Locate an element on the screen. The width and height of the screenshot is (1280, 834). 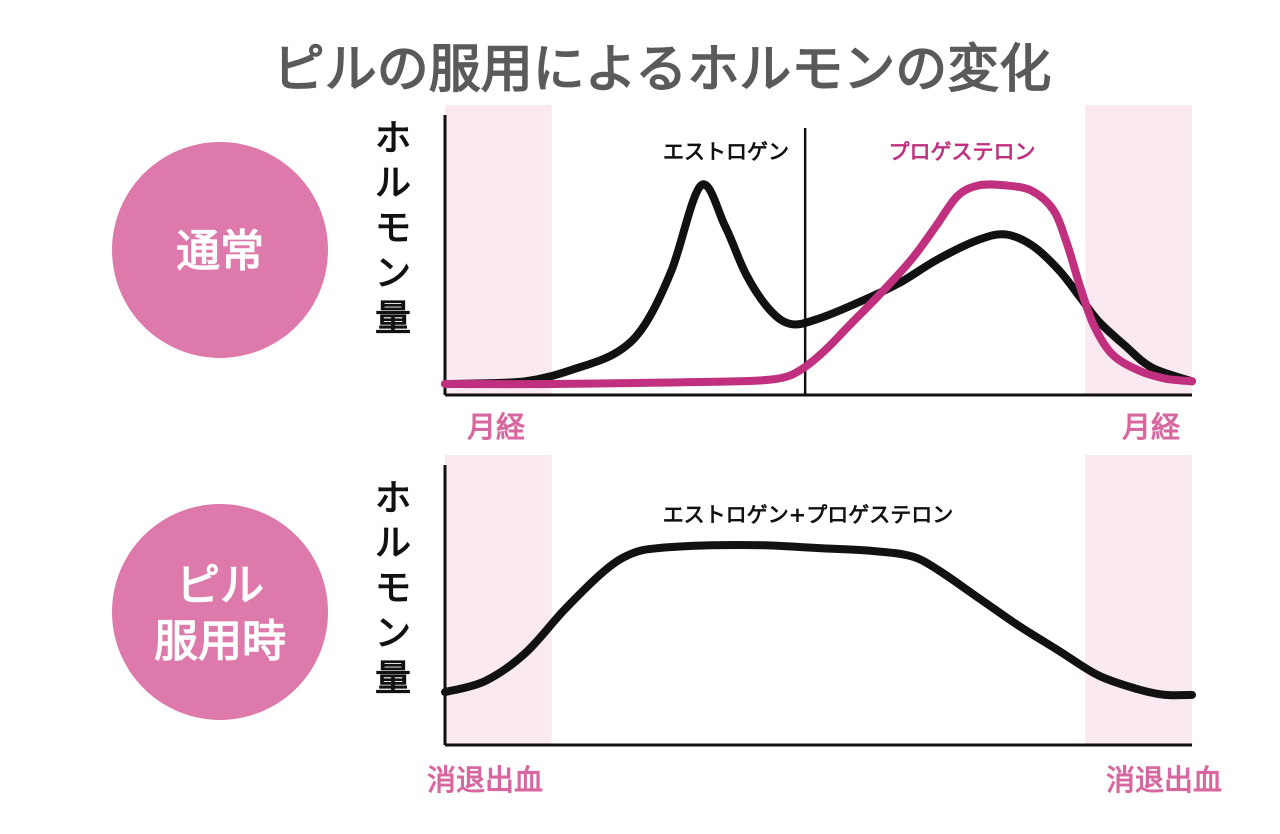
series-label: エストロゲン+プロゲステロン is located at coordinates (808, 515).